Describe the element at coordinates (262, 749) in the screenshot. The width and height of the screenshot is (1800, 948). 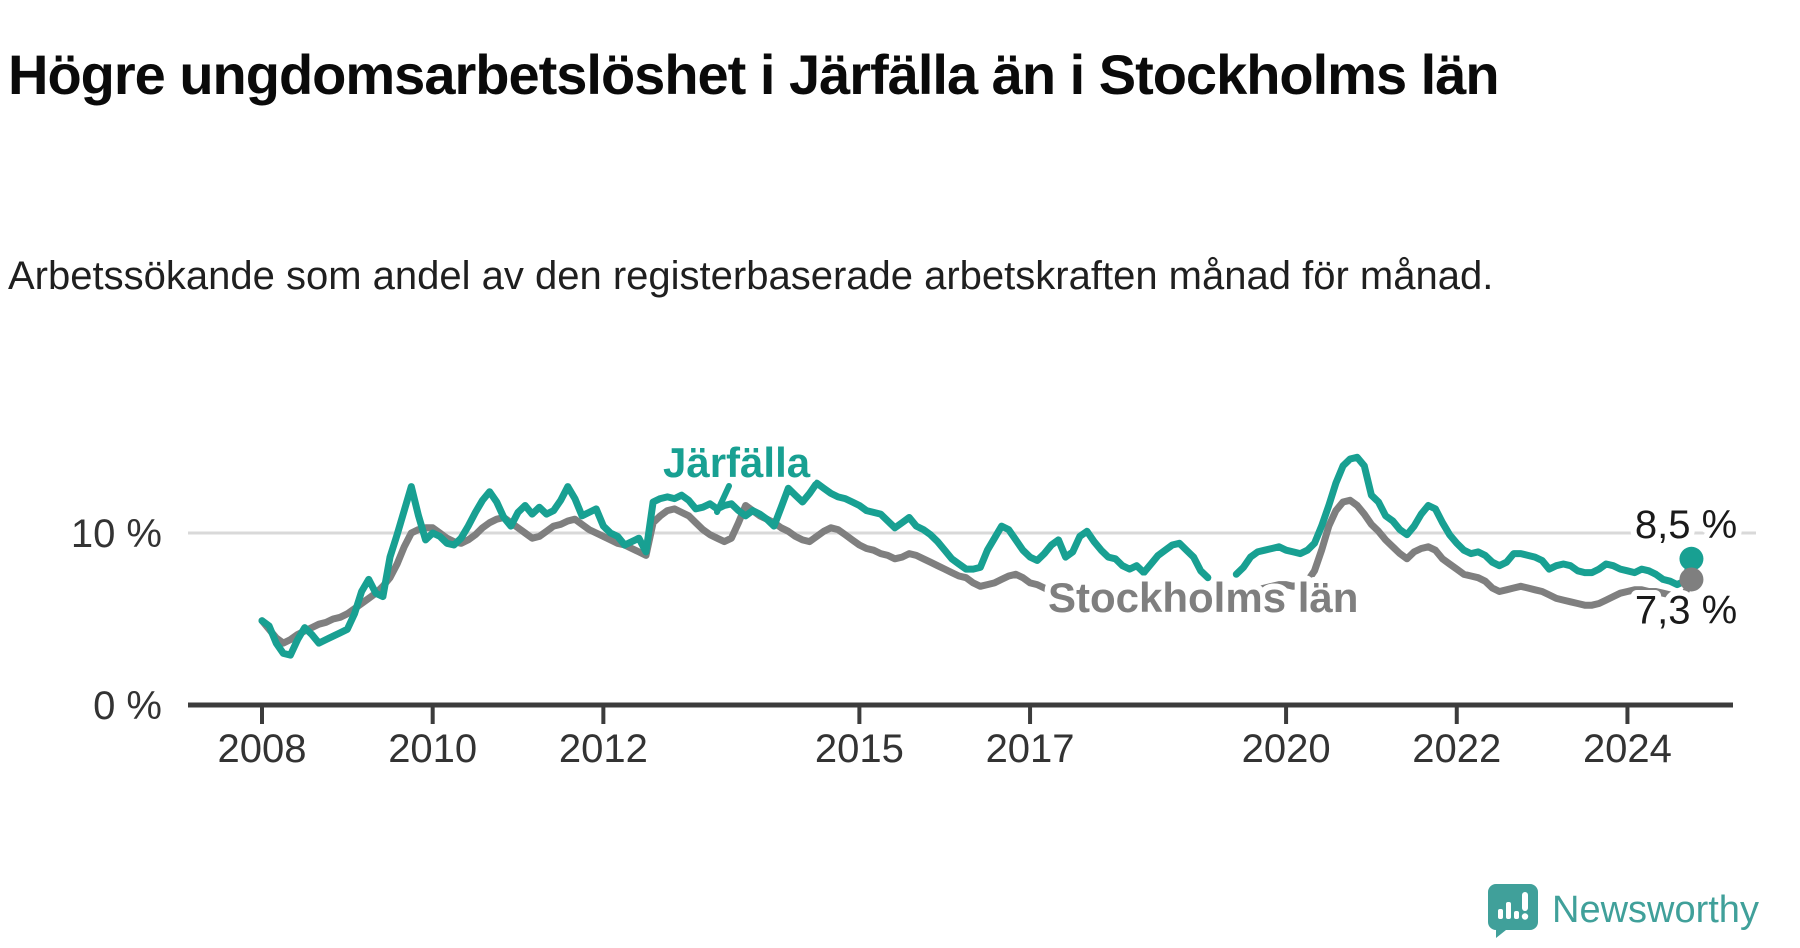
I see `x-axis-label-2008: 2008` at that location.